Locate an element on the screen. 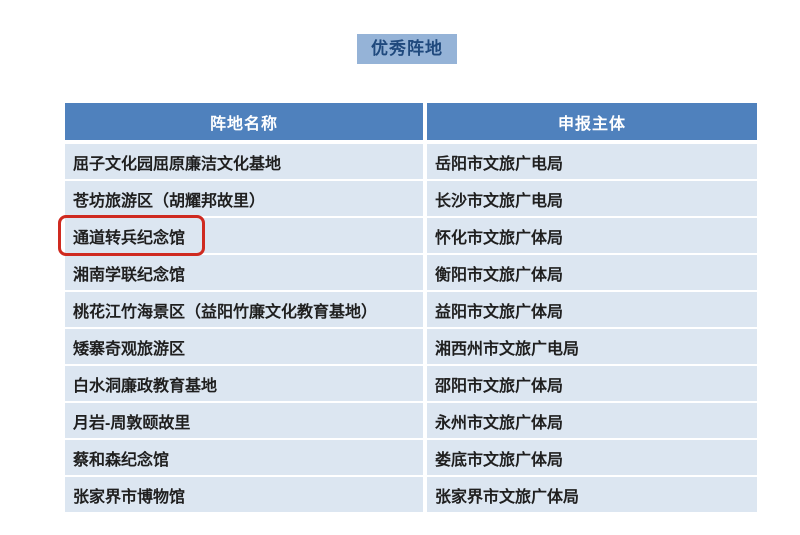 This screenshot has width=800, height=535. cell-declaring-entity: 岳阳市文旅广电局 is located at coordinates (592, 161).